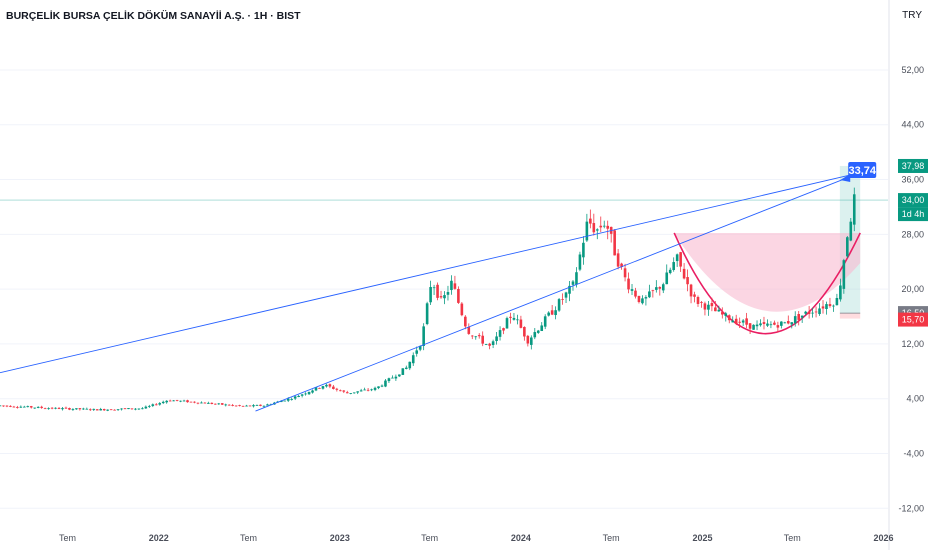  Describe the element at coordinates (912, 344) in the screenshot. I see `y-tick-label: 12,00` at that location.